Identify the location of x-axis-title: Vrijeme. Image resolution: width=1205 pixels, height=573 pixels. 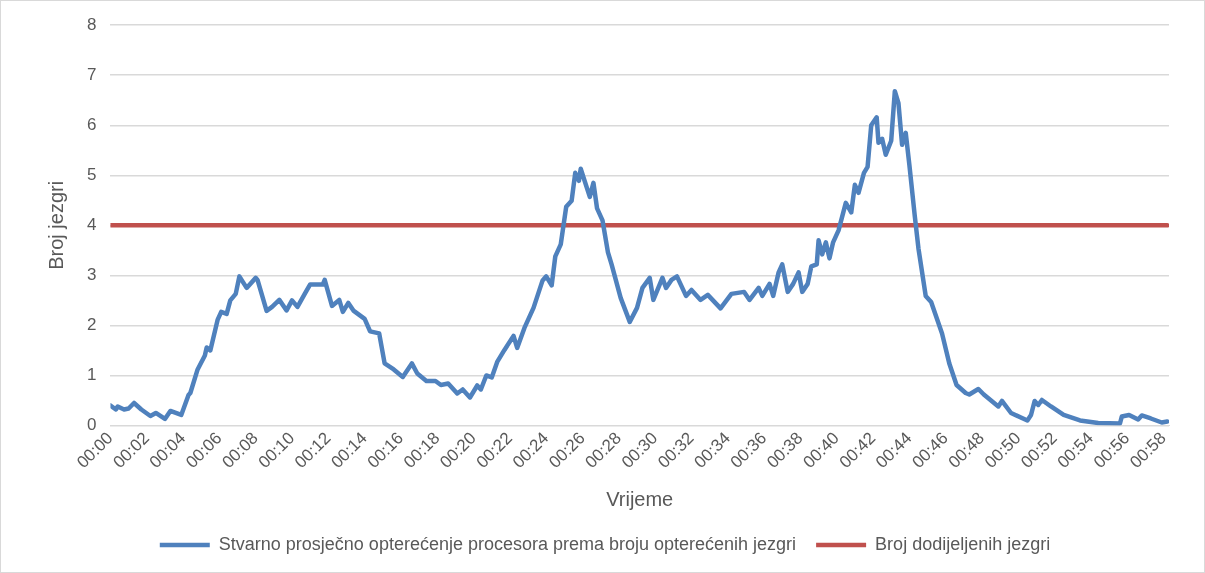
(640, 498).